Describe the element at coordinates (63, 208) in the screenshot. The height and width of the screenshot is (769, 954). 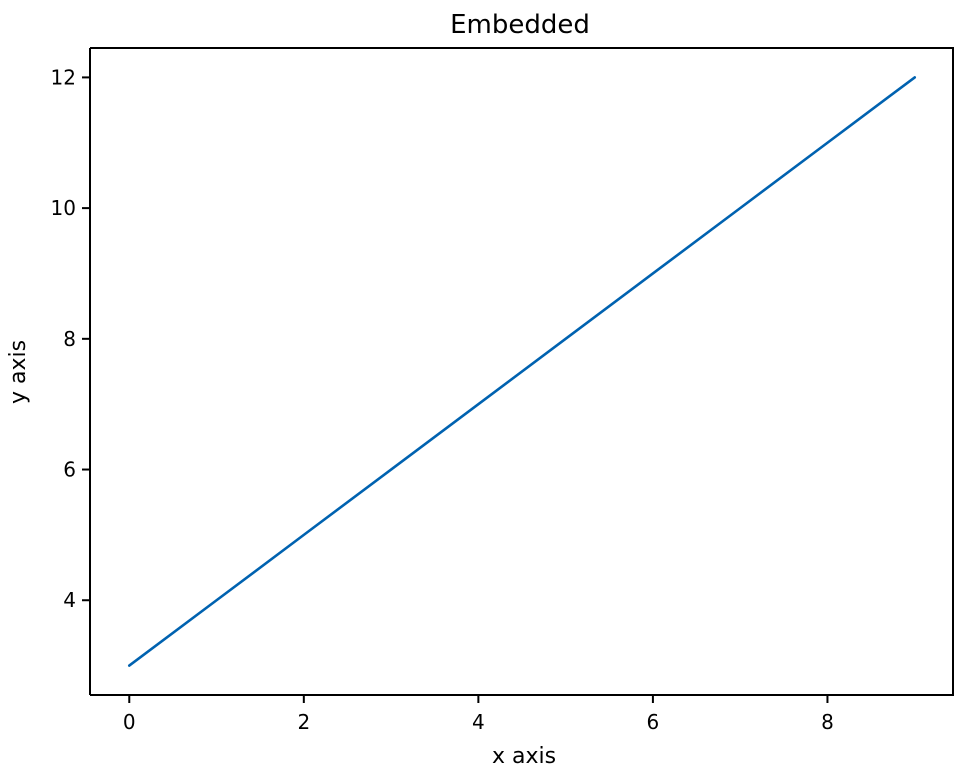
I see `y-tick-label: 10` at that location.